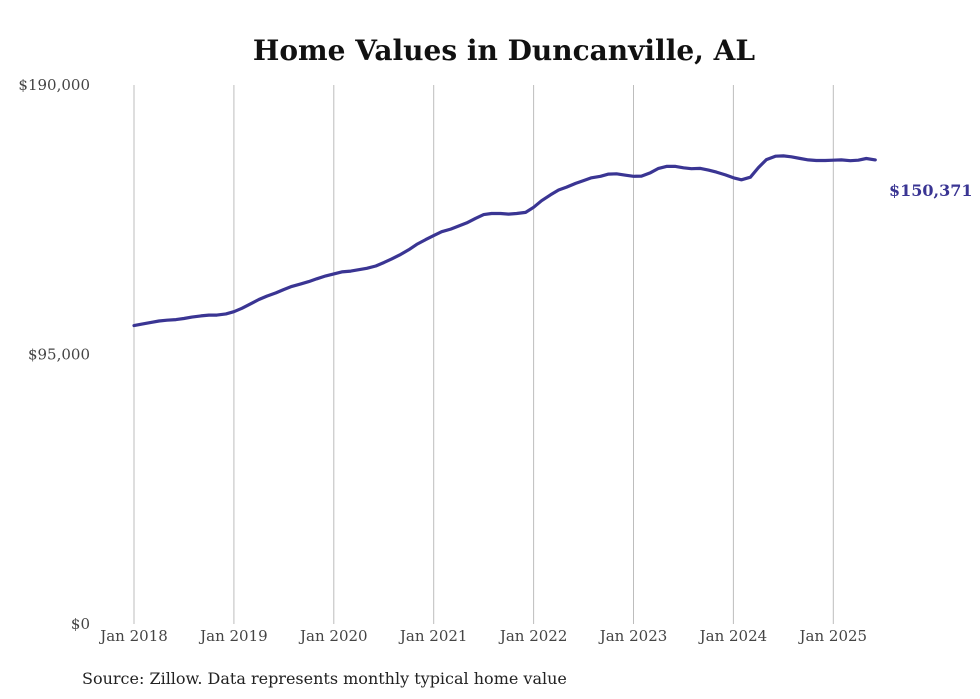 Image resolution: width=980 pixels, height=699 pixels. What do you see at coordinates (54, 85) in the screenshot?
I see `y-tick-label: $190,000` at bounding box center [54, 85].